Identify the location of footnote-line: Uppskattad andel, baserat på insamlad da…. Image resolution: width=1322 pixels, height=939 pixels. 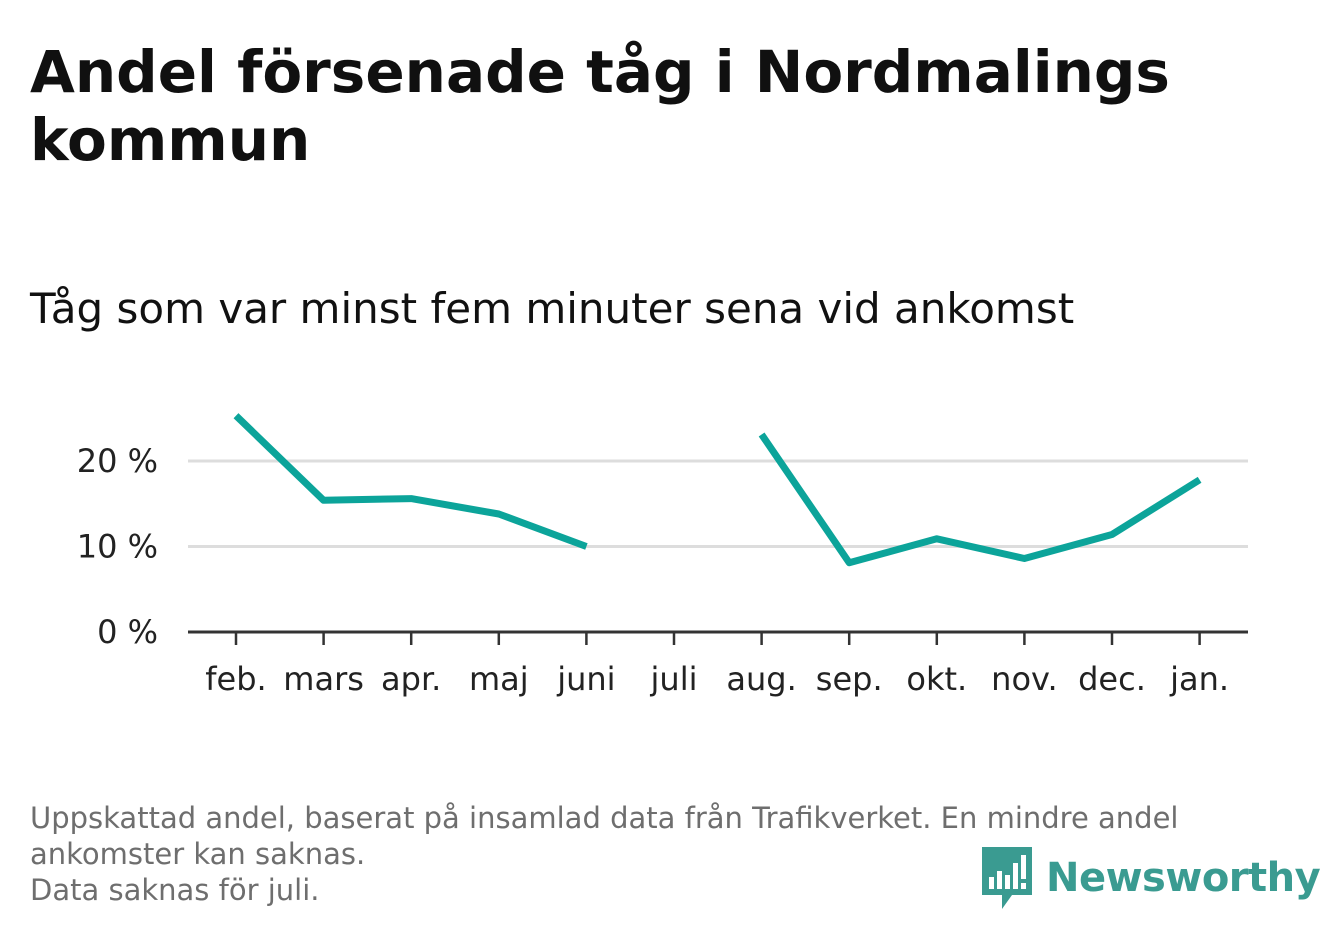
(604, 818).